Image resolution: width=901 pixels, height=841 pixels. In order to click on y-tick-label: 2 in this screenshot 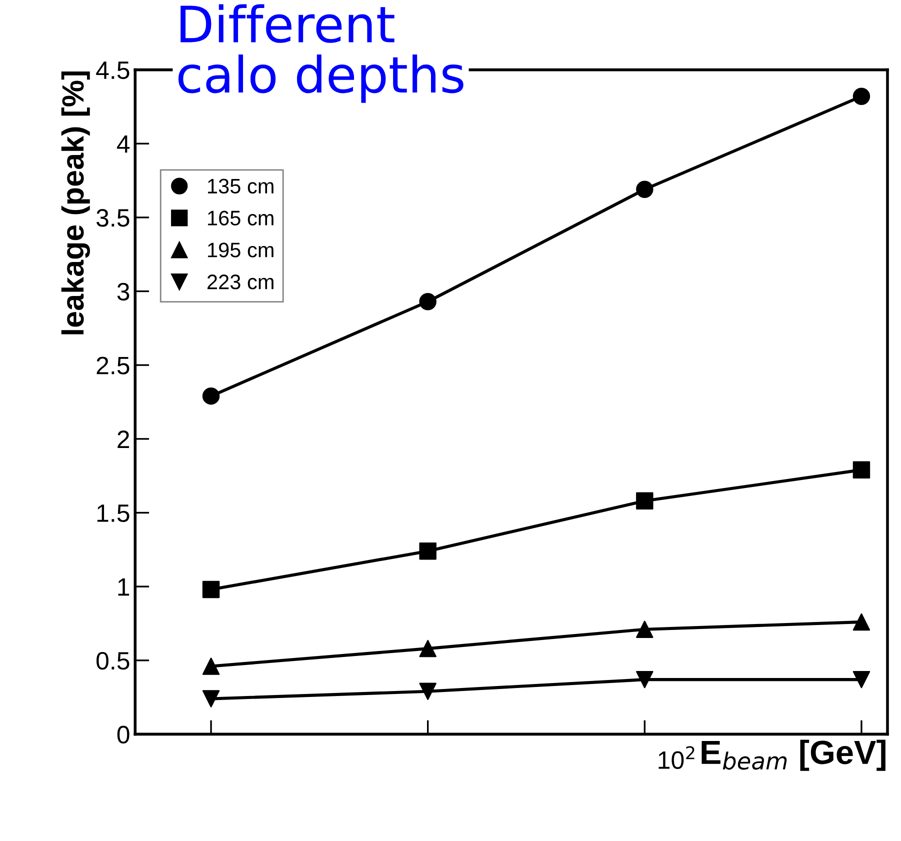, I will do `click(124, 439)`.